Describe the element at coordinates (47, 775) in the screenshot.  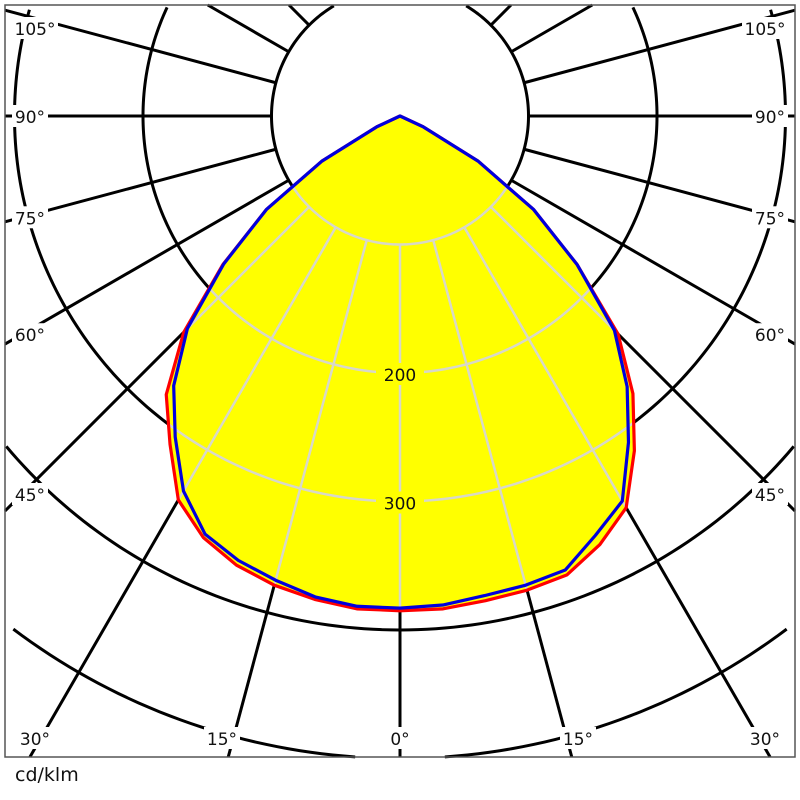
I see `unit-label: cd/klm` at that location.